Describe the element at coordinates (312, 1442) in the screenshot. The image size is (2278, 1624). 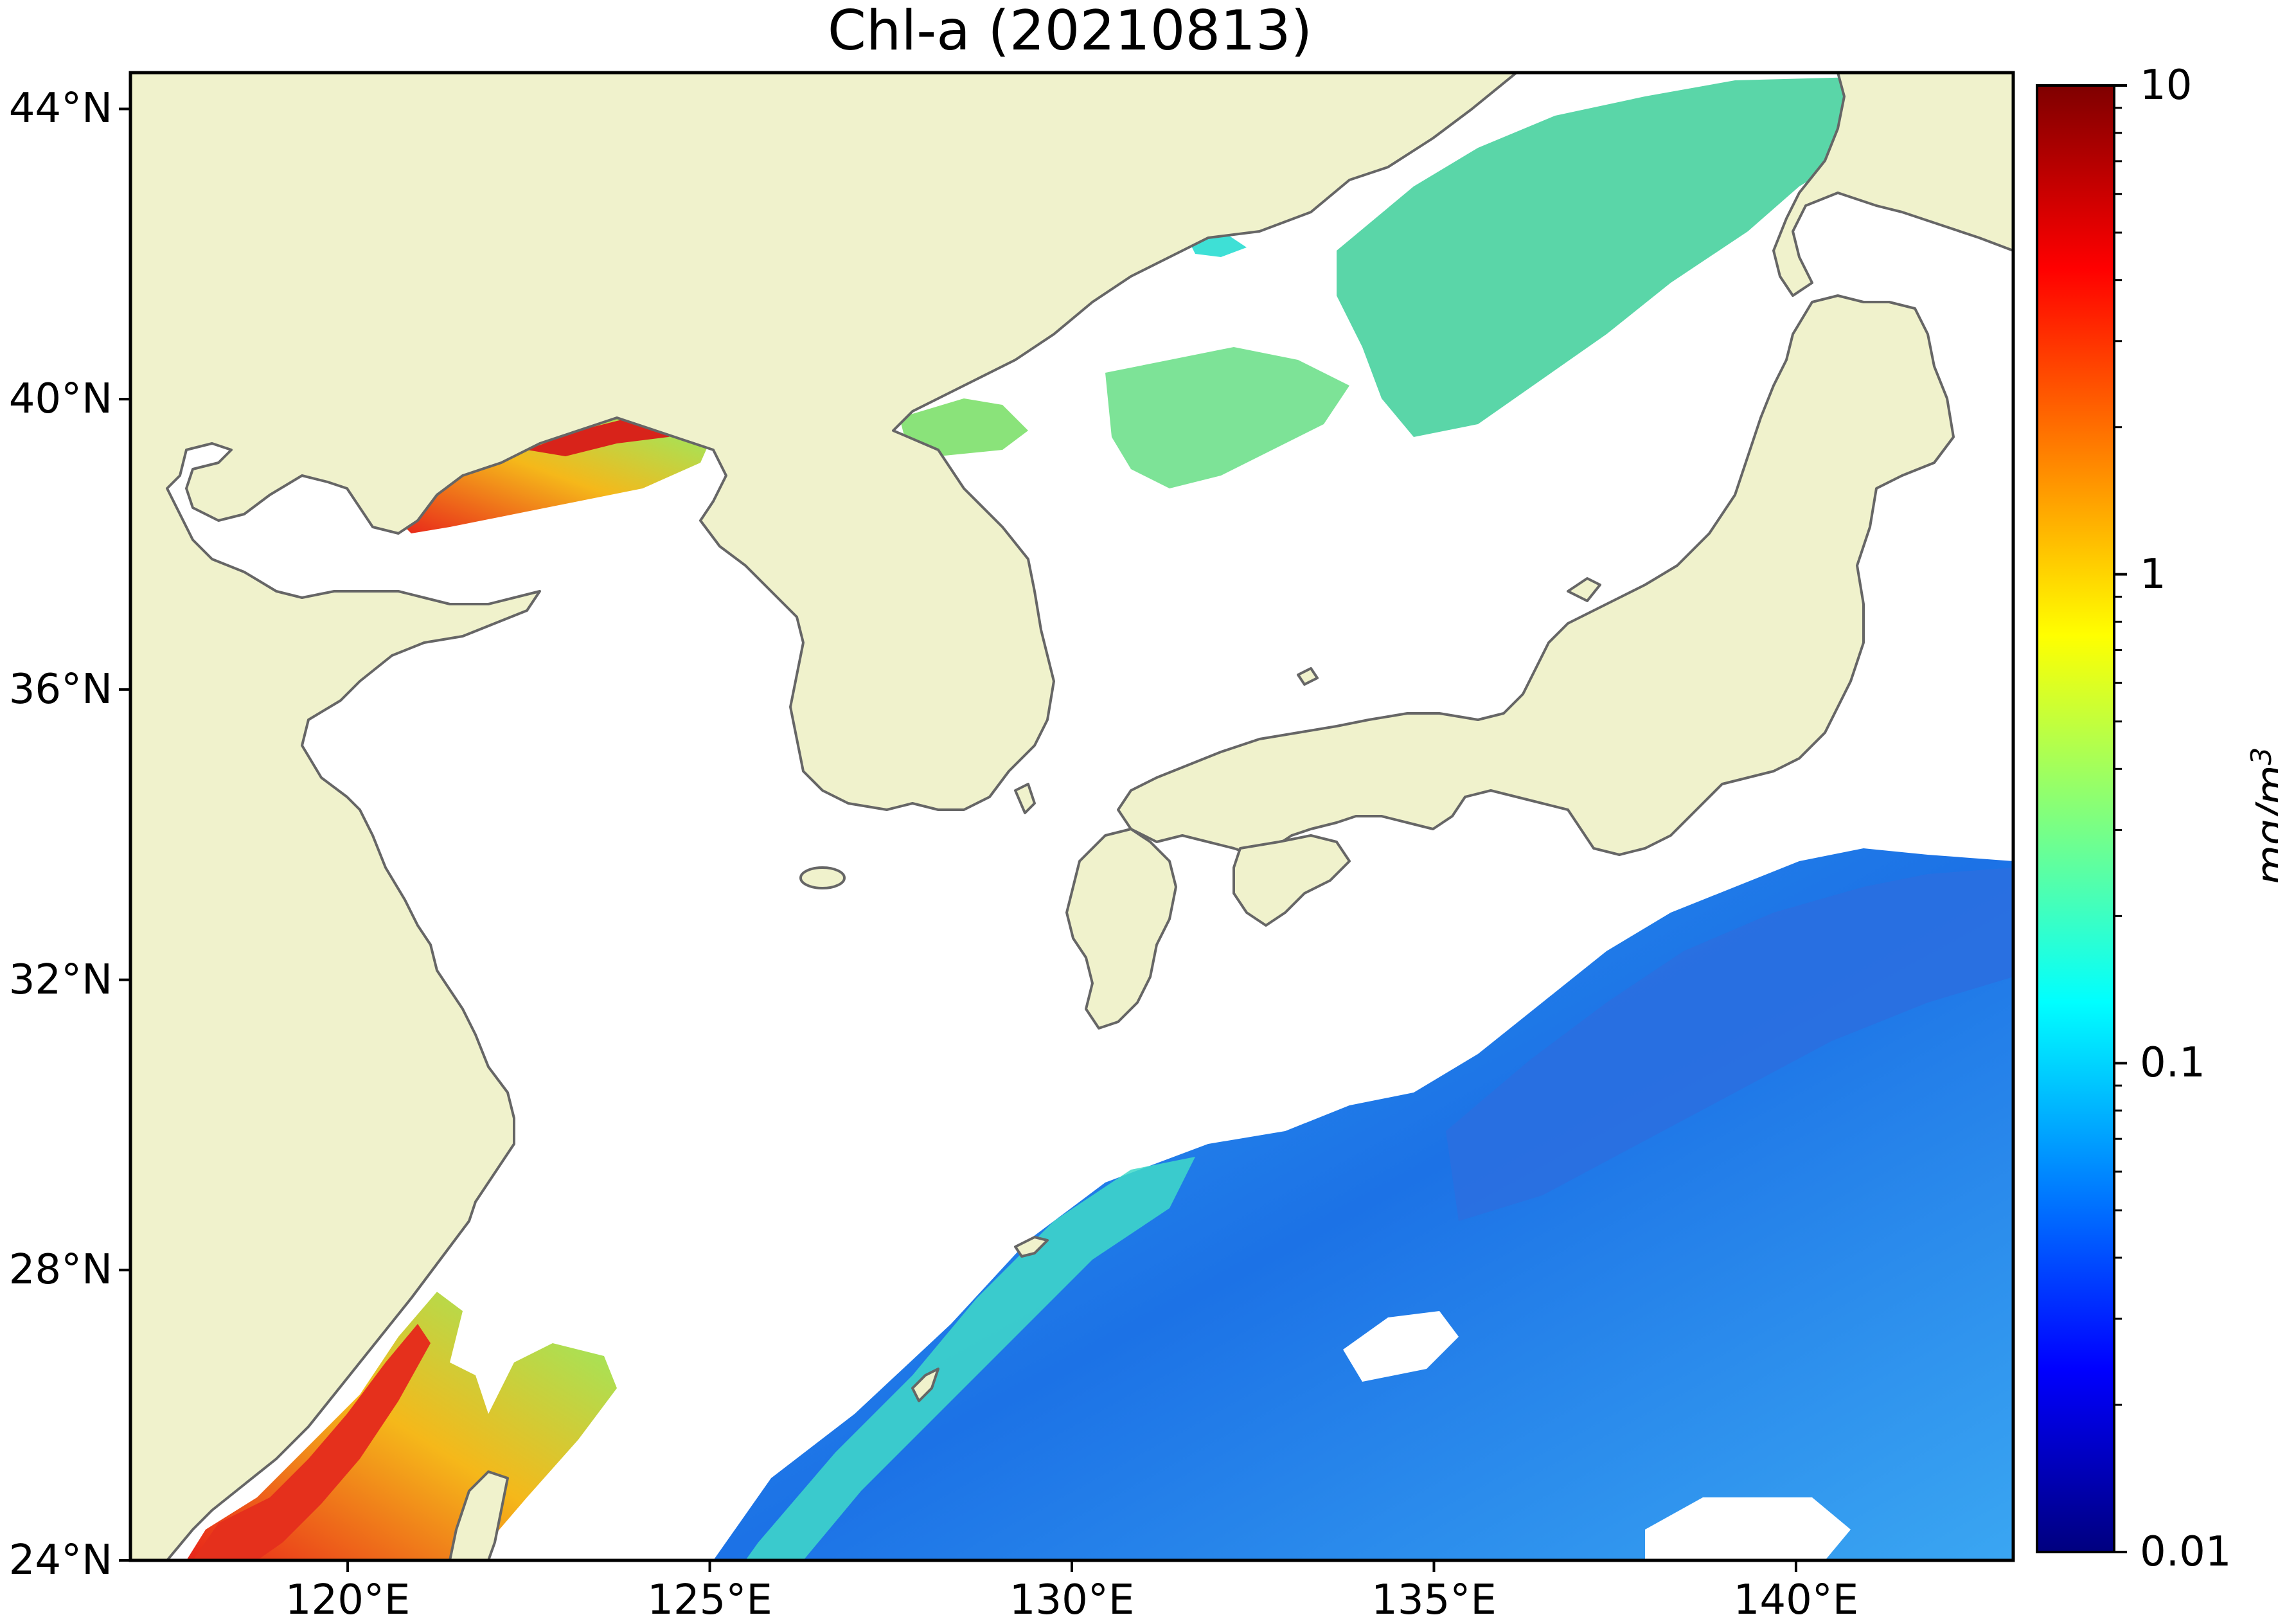
I see `strait-red-bloom` at that location.